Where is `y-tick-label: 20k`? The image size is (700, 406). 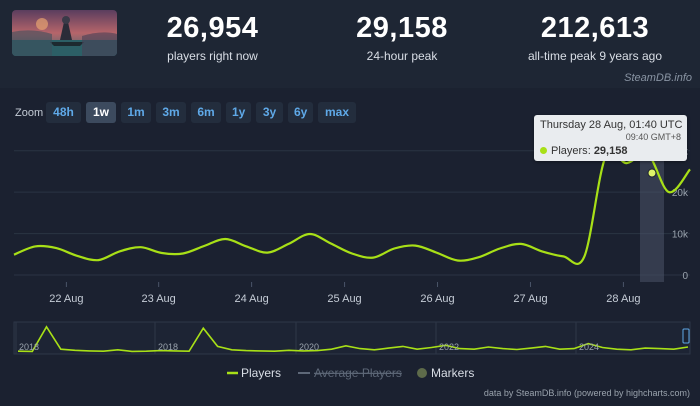
y-tick-label: 20k is located at coordinates (680, 193).